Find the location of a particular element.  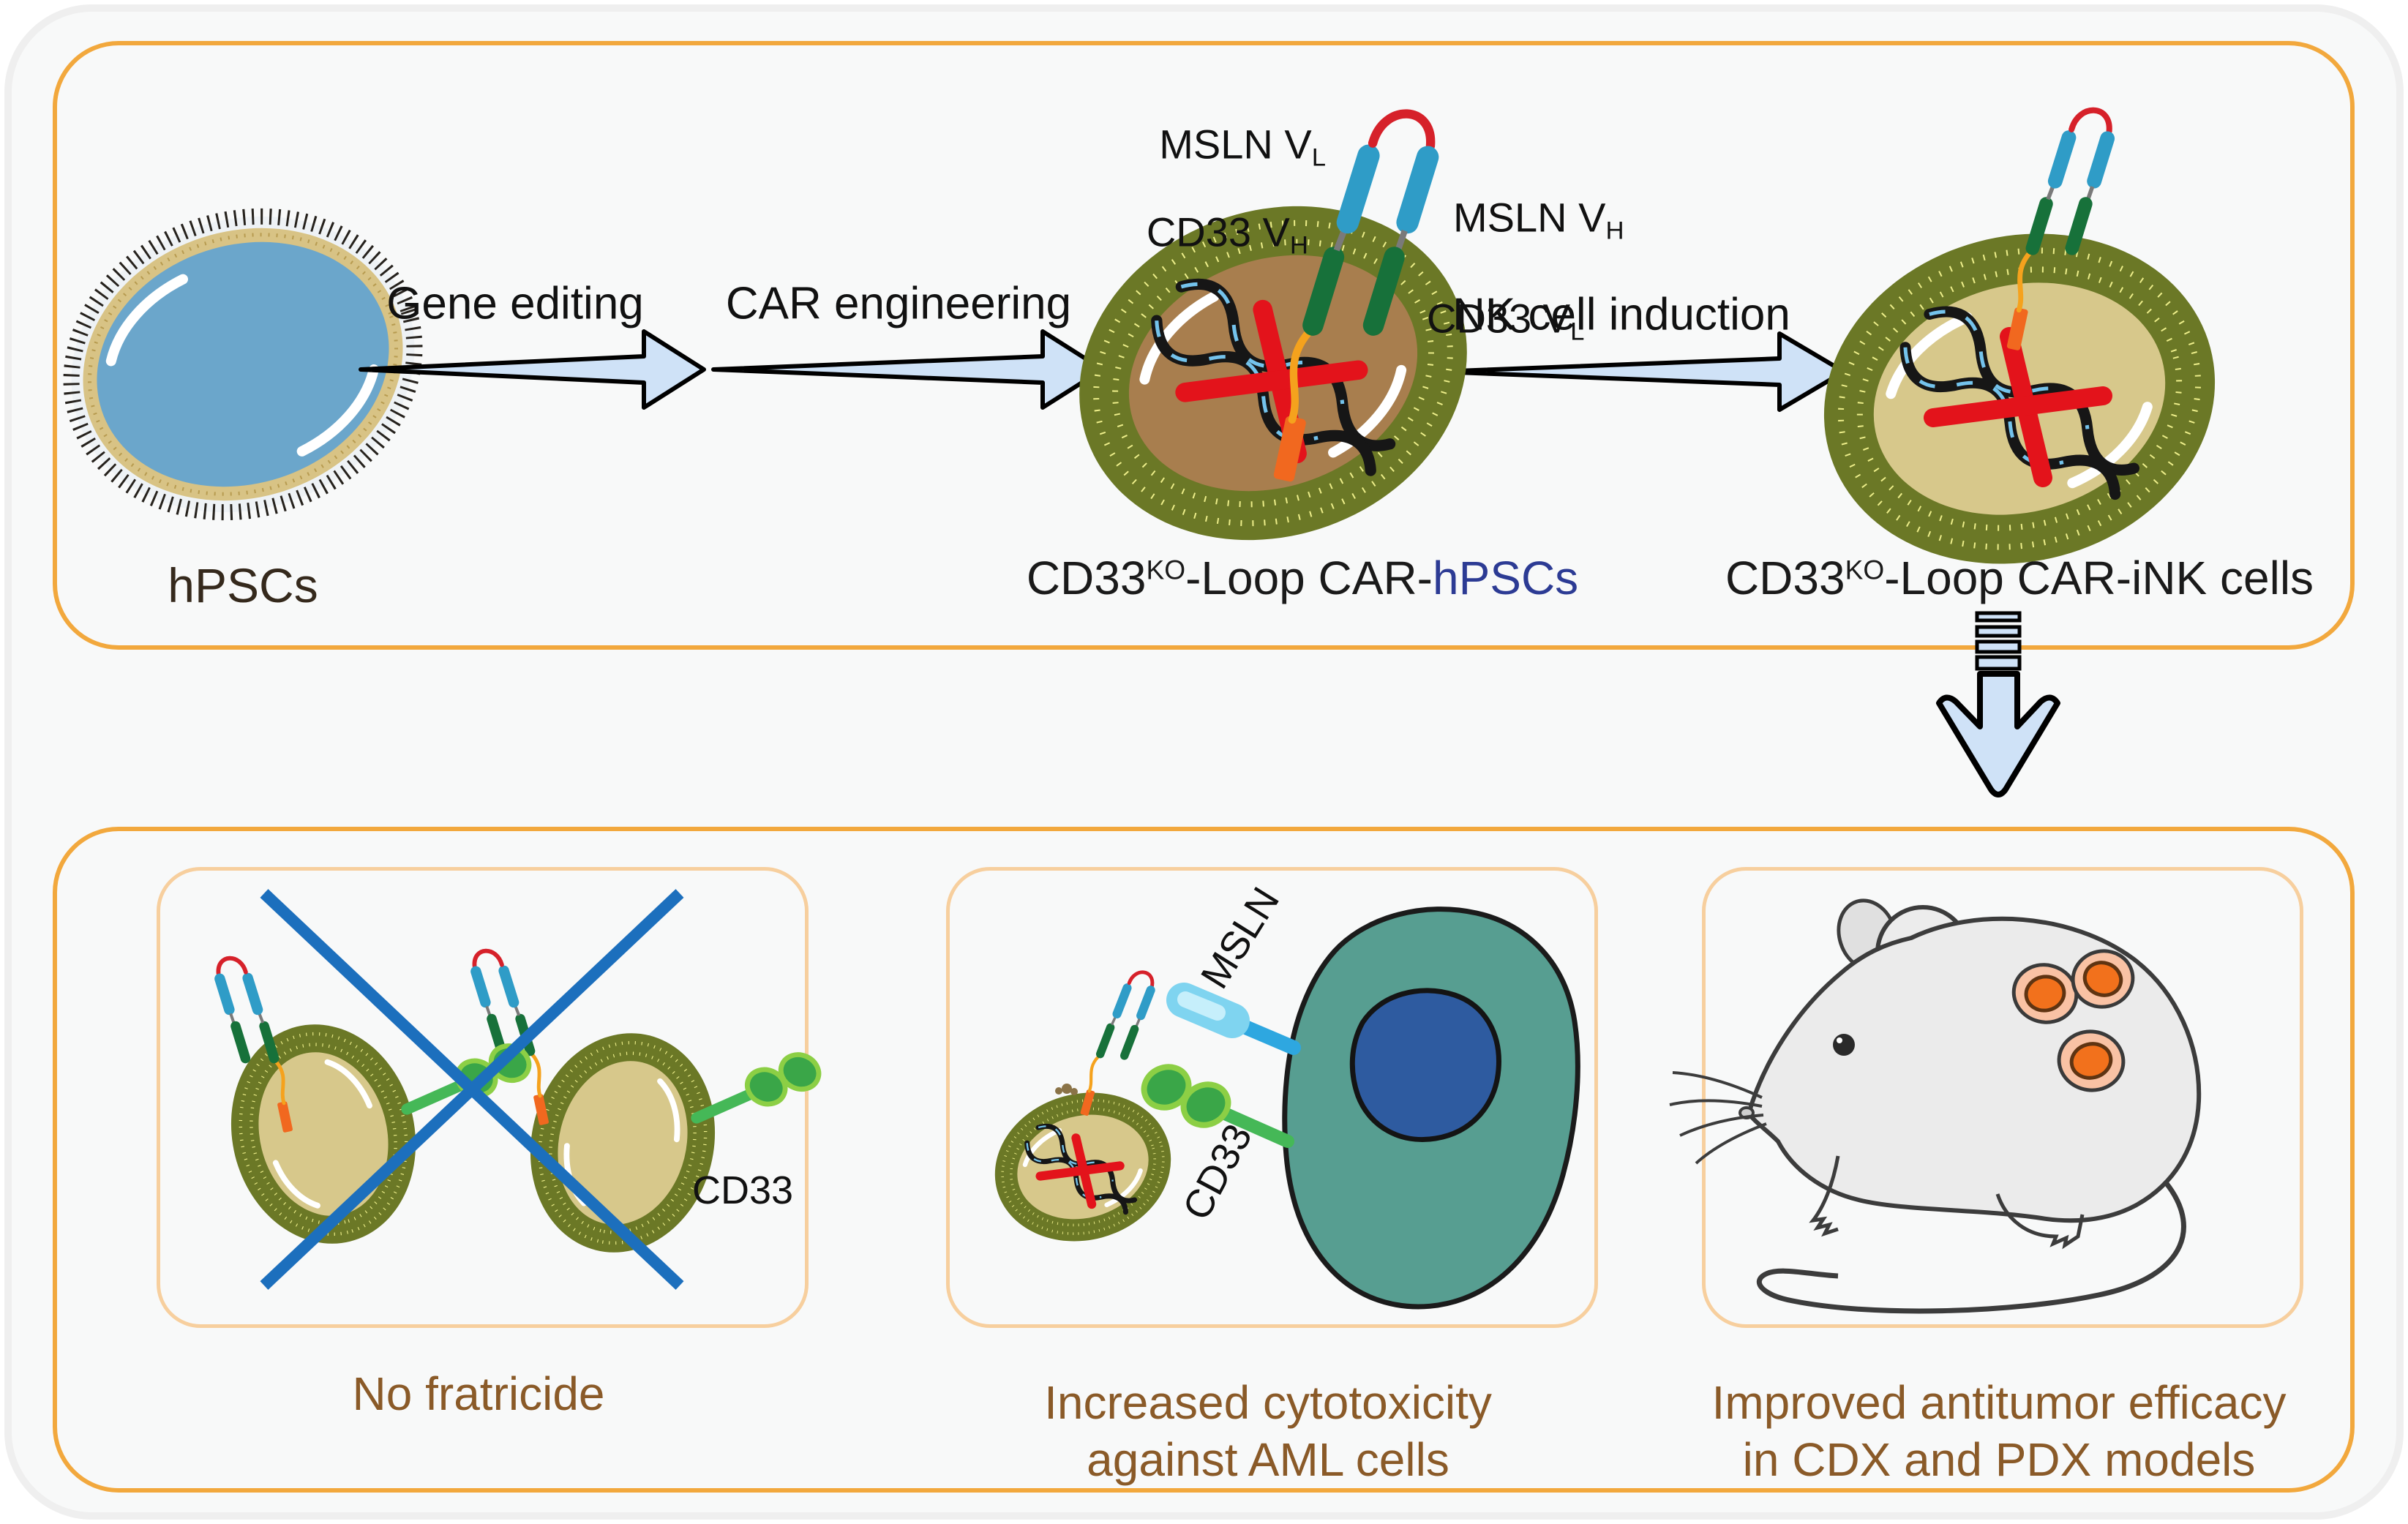

car-hpsc-cell-label: CD33KO-Loop CAR-hPSCs is located at coordinates (1302, 578).